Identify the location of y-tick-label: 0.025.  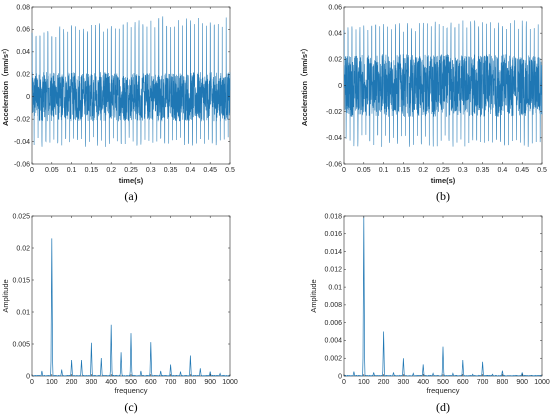
(21, 216).